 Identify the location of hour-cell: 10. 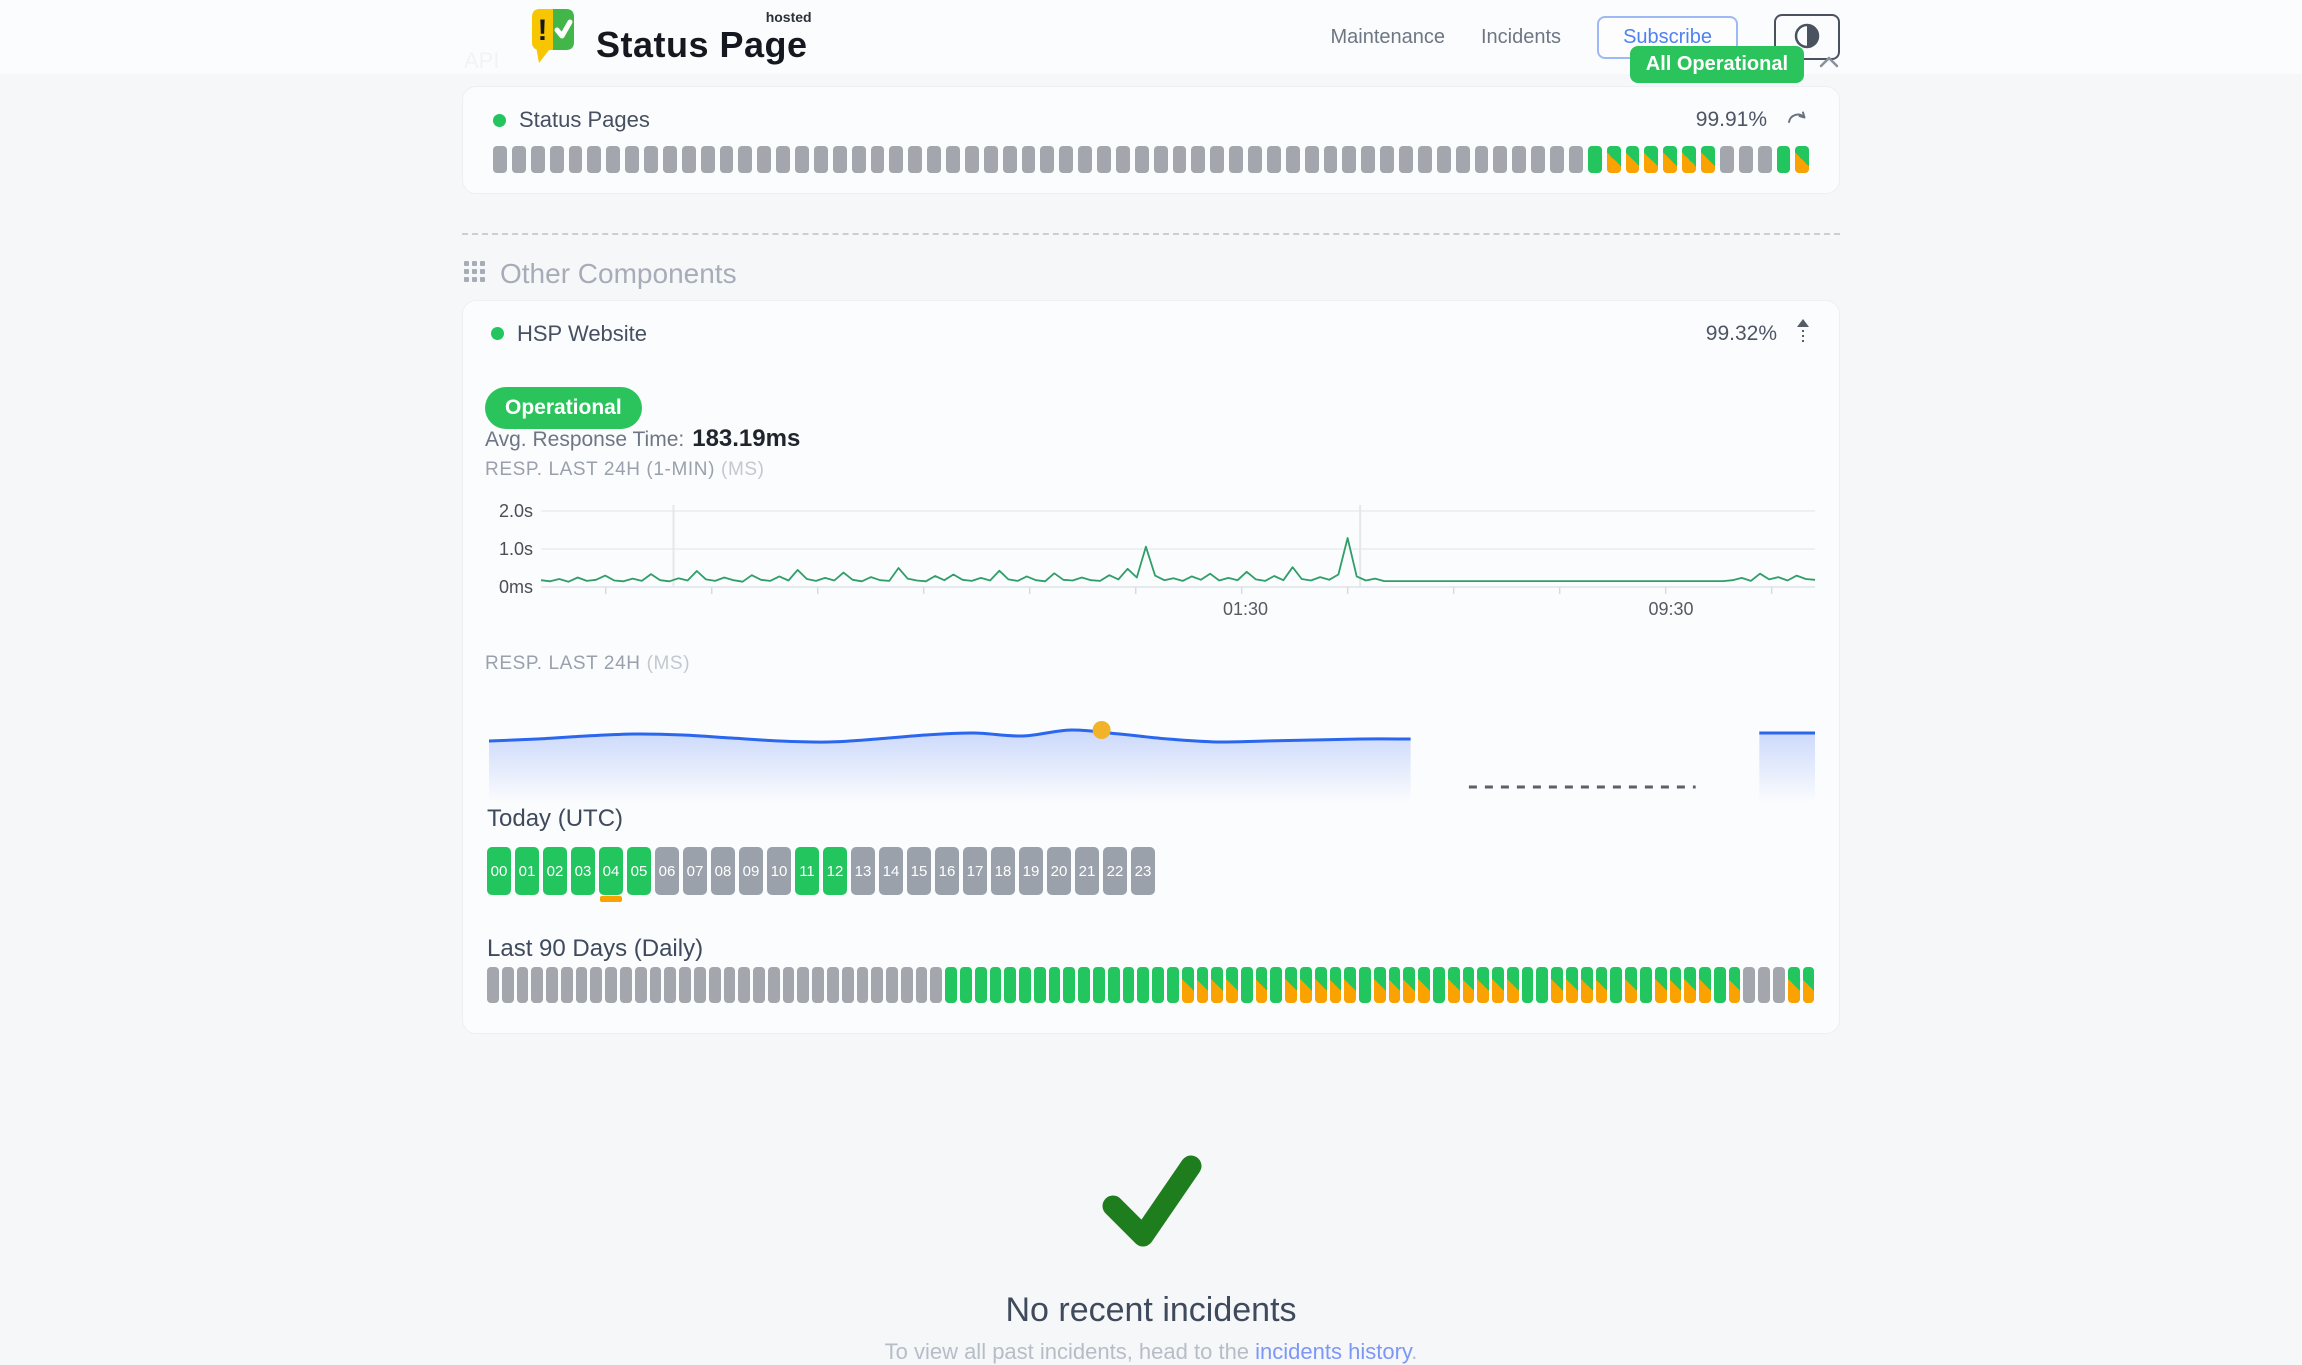
(779, 871).